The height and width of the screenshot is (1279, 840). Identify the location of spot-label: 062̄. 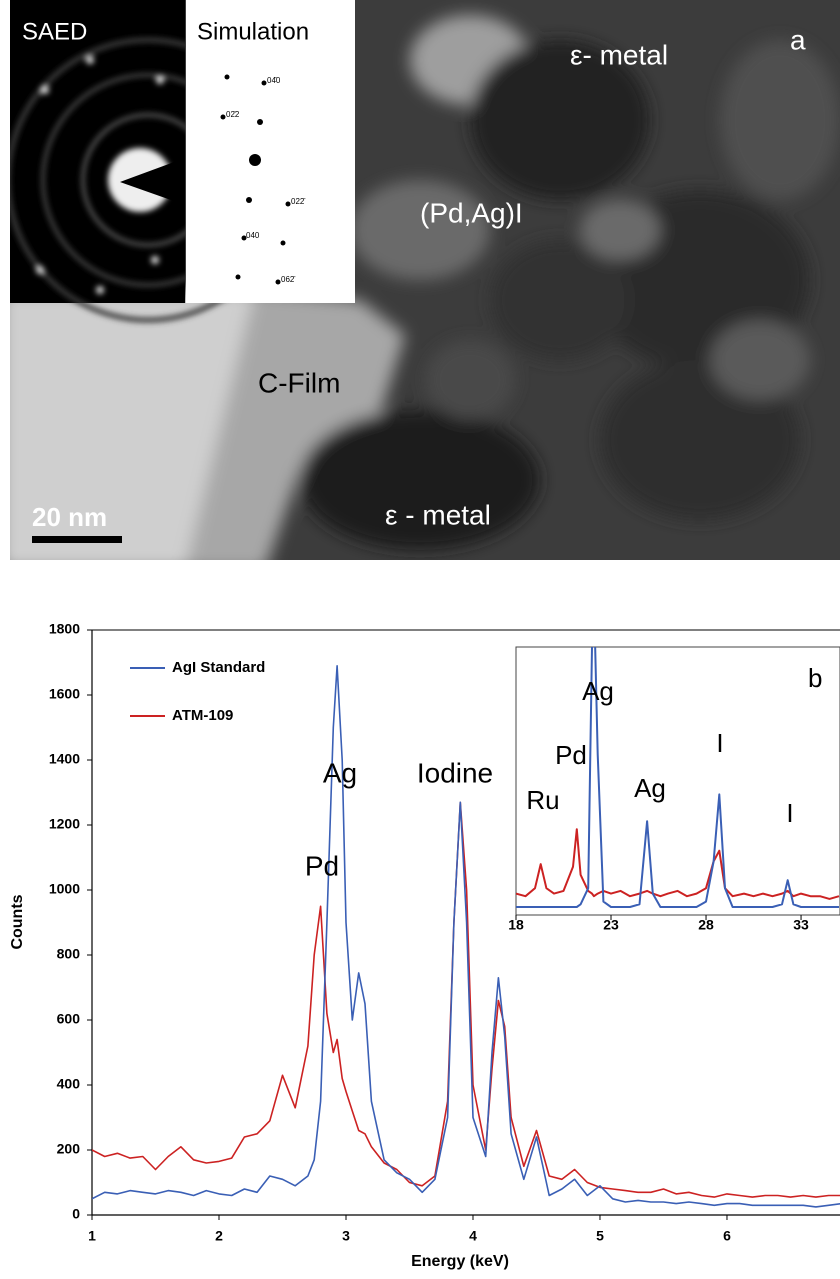
(288, 279).